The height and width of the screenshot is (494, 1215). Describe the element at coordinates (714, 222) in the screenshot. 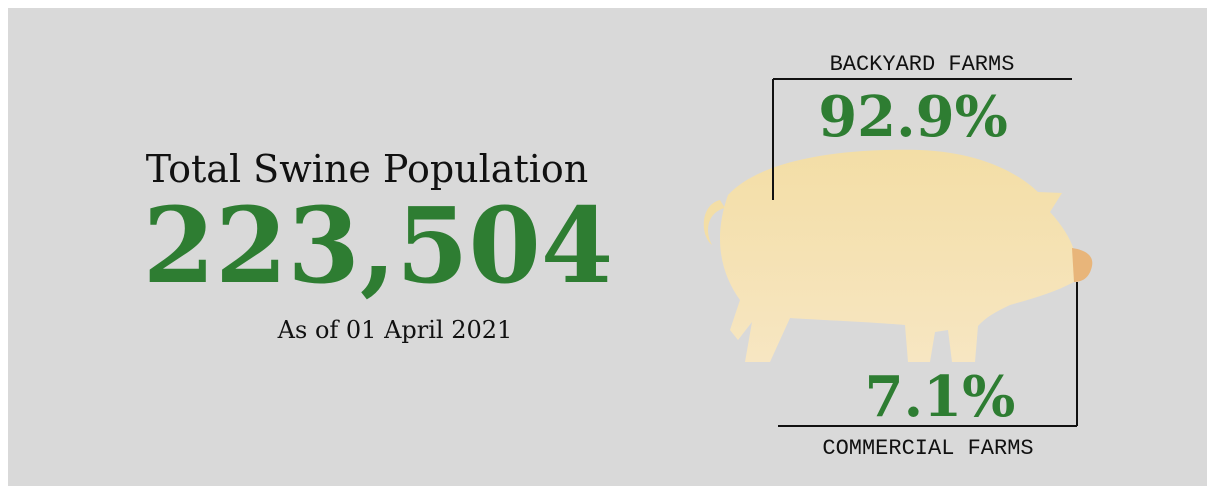

I see `pig-tail` at that location.